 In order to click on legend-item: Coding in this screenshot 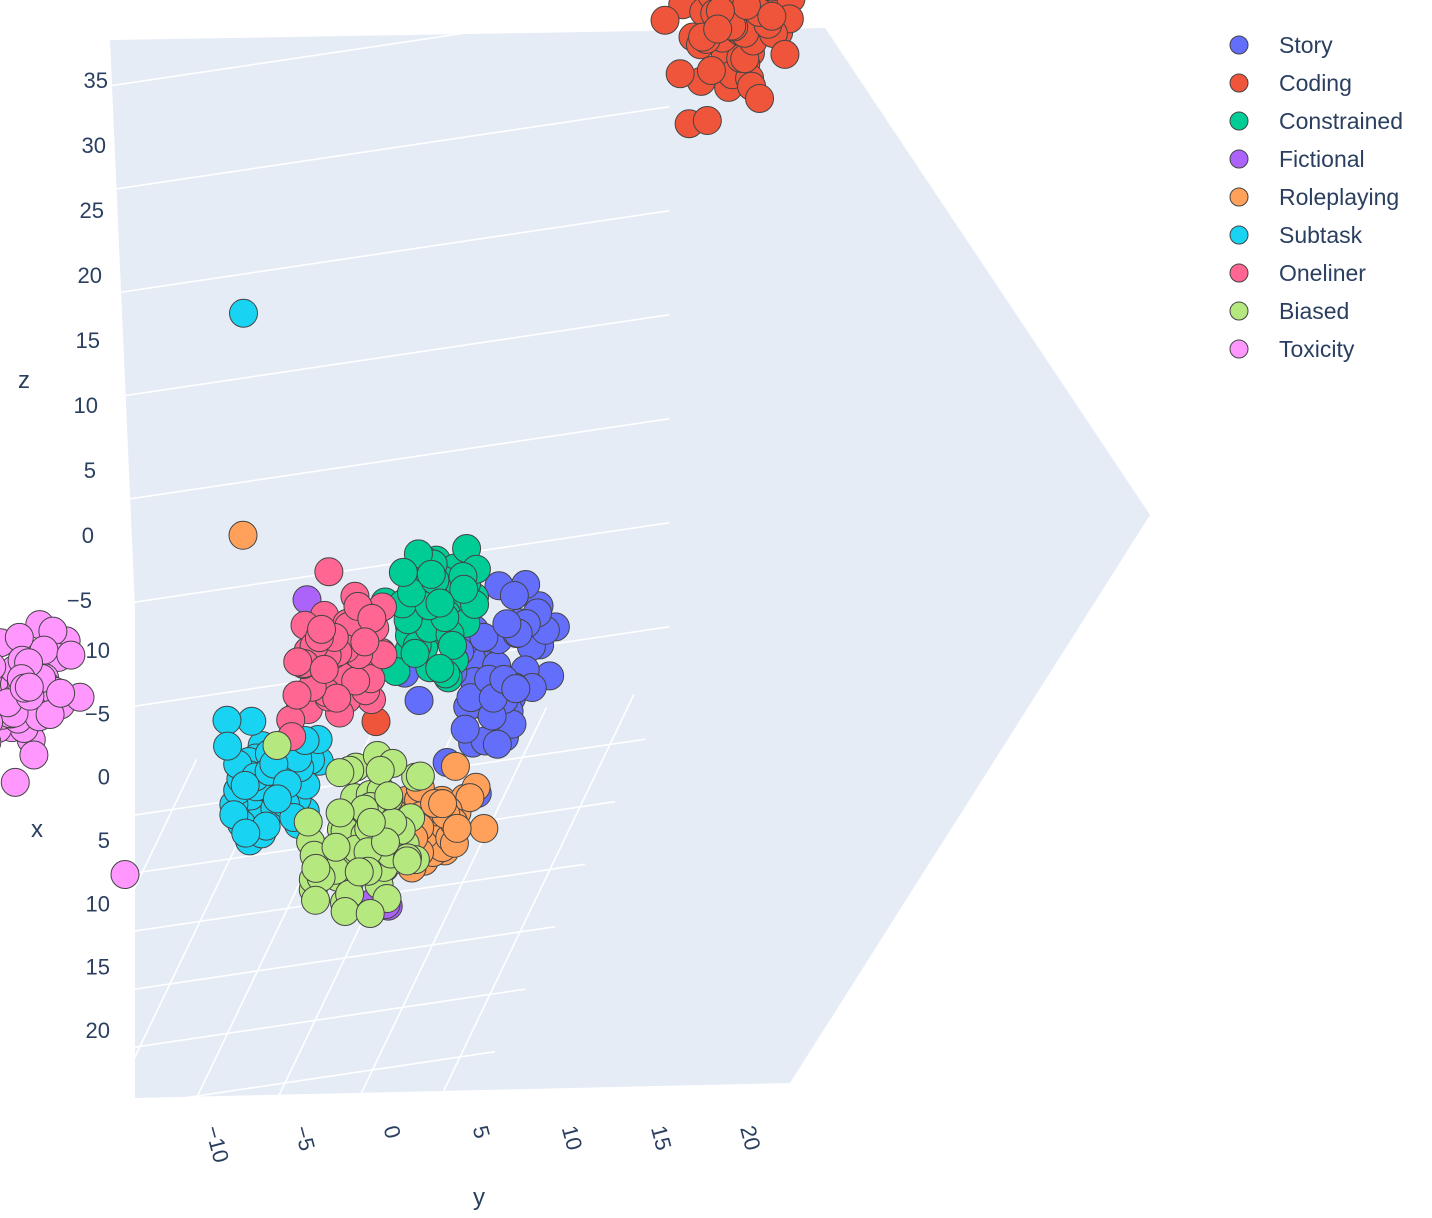, I will do `click(1290, 83)`.